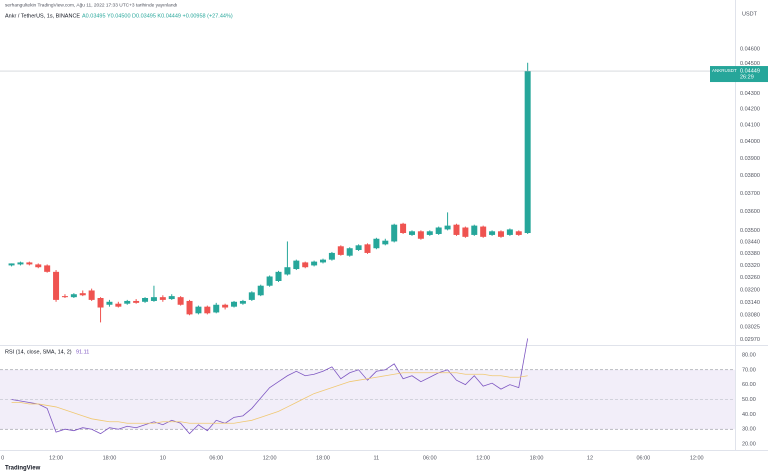  What do you see at coordinates (750, 14) in the screenshot?
I see `currency: USDT` at bounding box center [750, 14].